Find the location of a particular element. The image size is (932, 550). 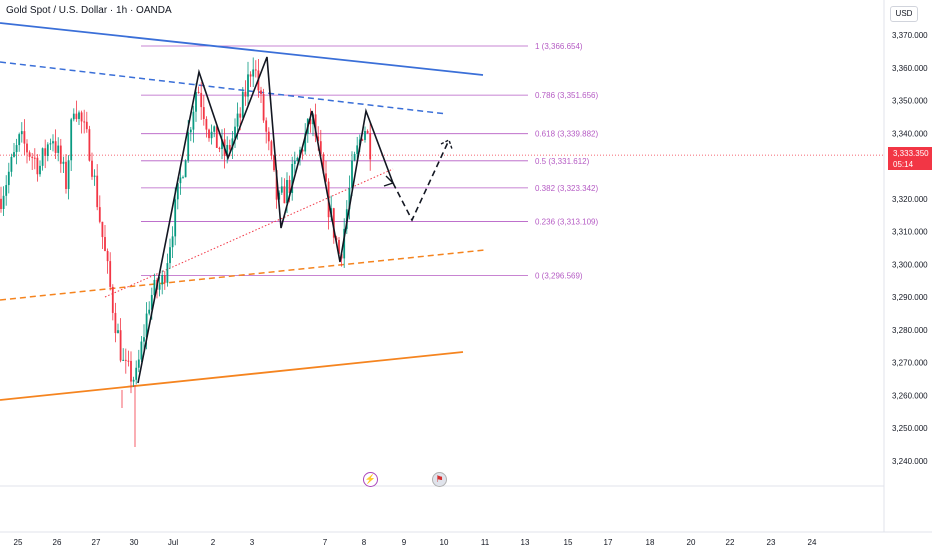

fib-level-label: 0.382 (3,323.342) is located at coordinates (566, 188).